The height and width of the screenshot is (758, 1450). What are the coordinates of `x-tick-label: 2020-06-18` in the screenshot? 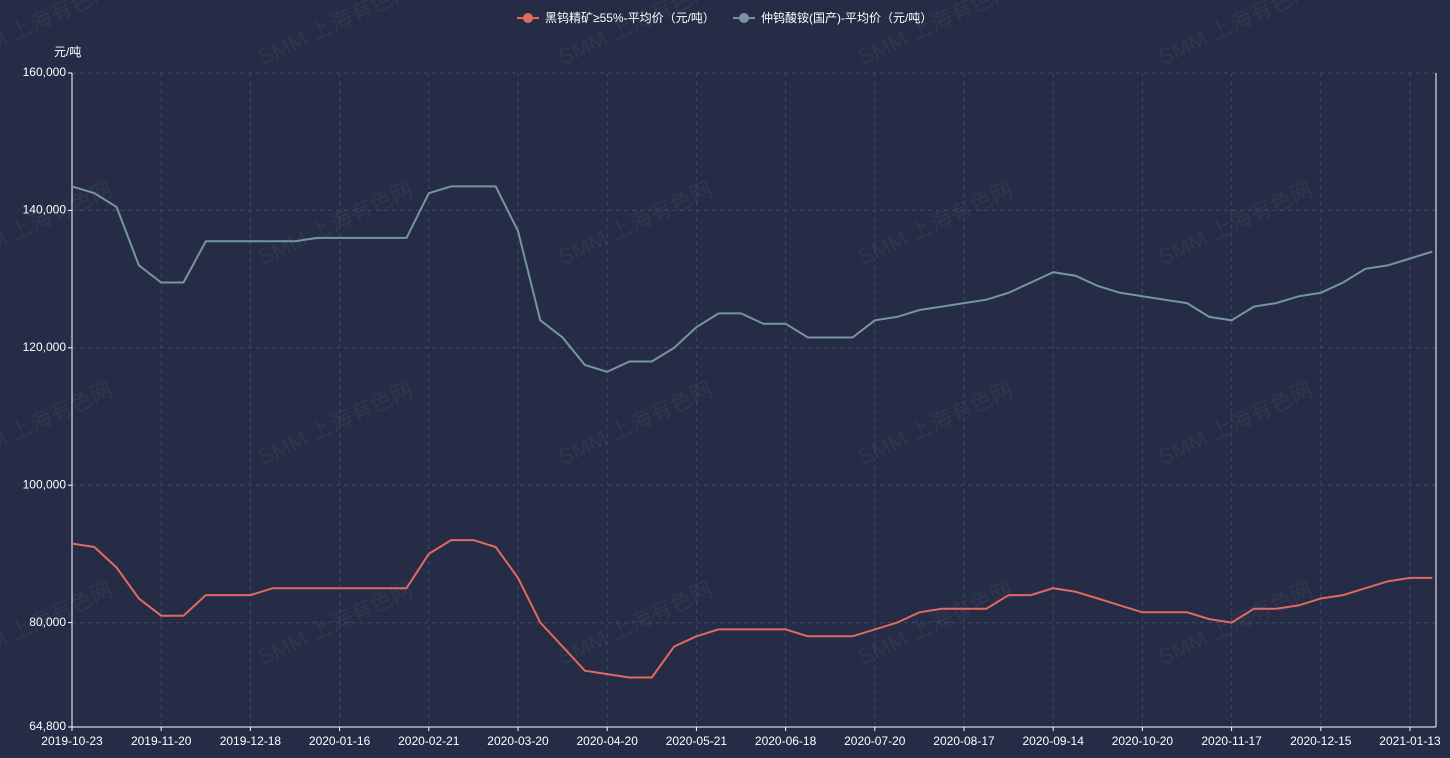 It's located at (786, 741).